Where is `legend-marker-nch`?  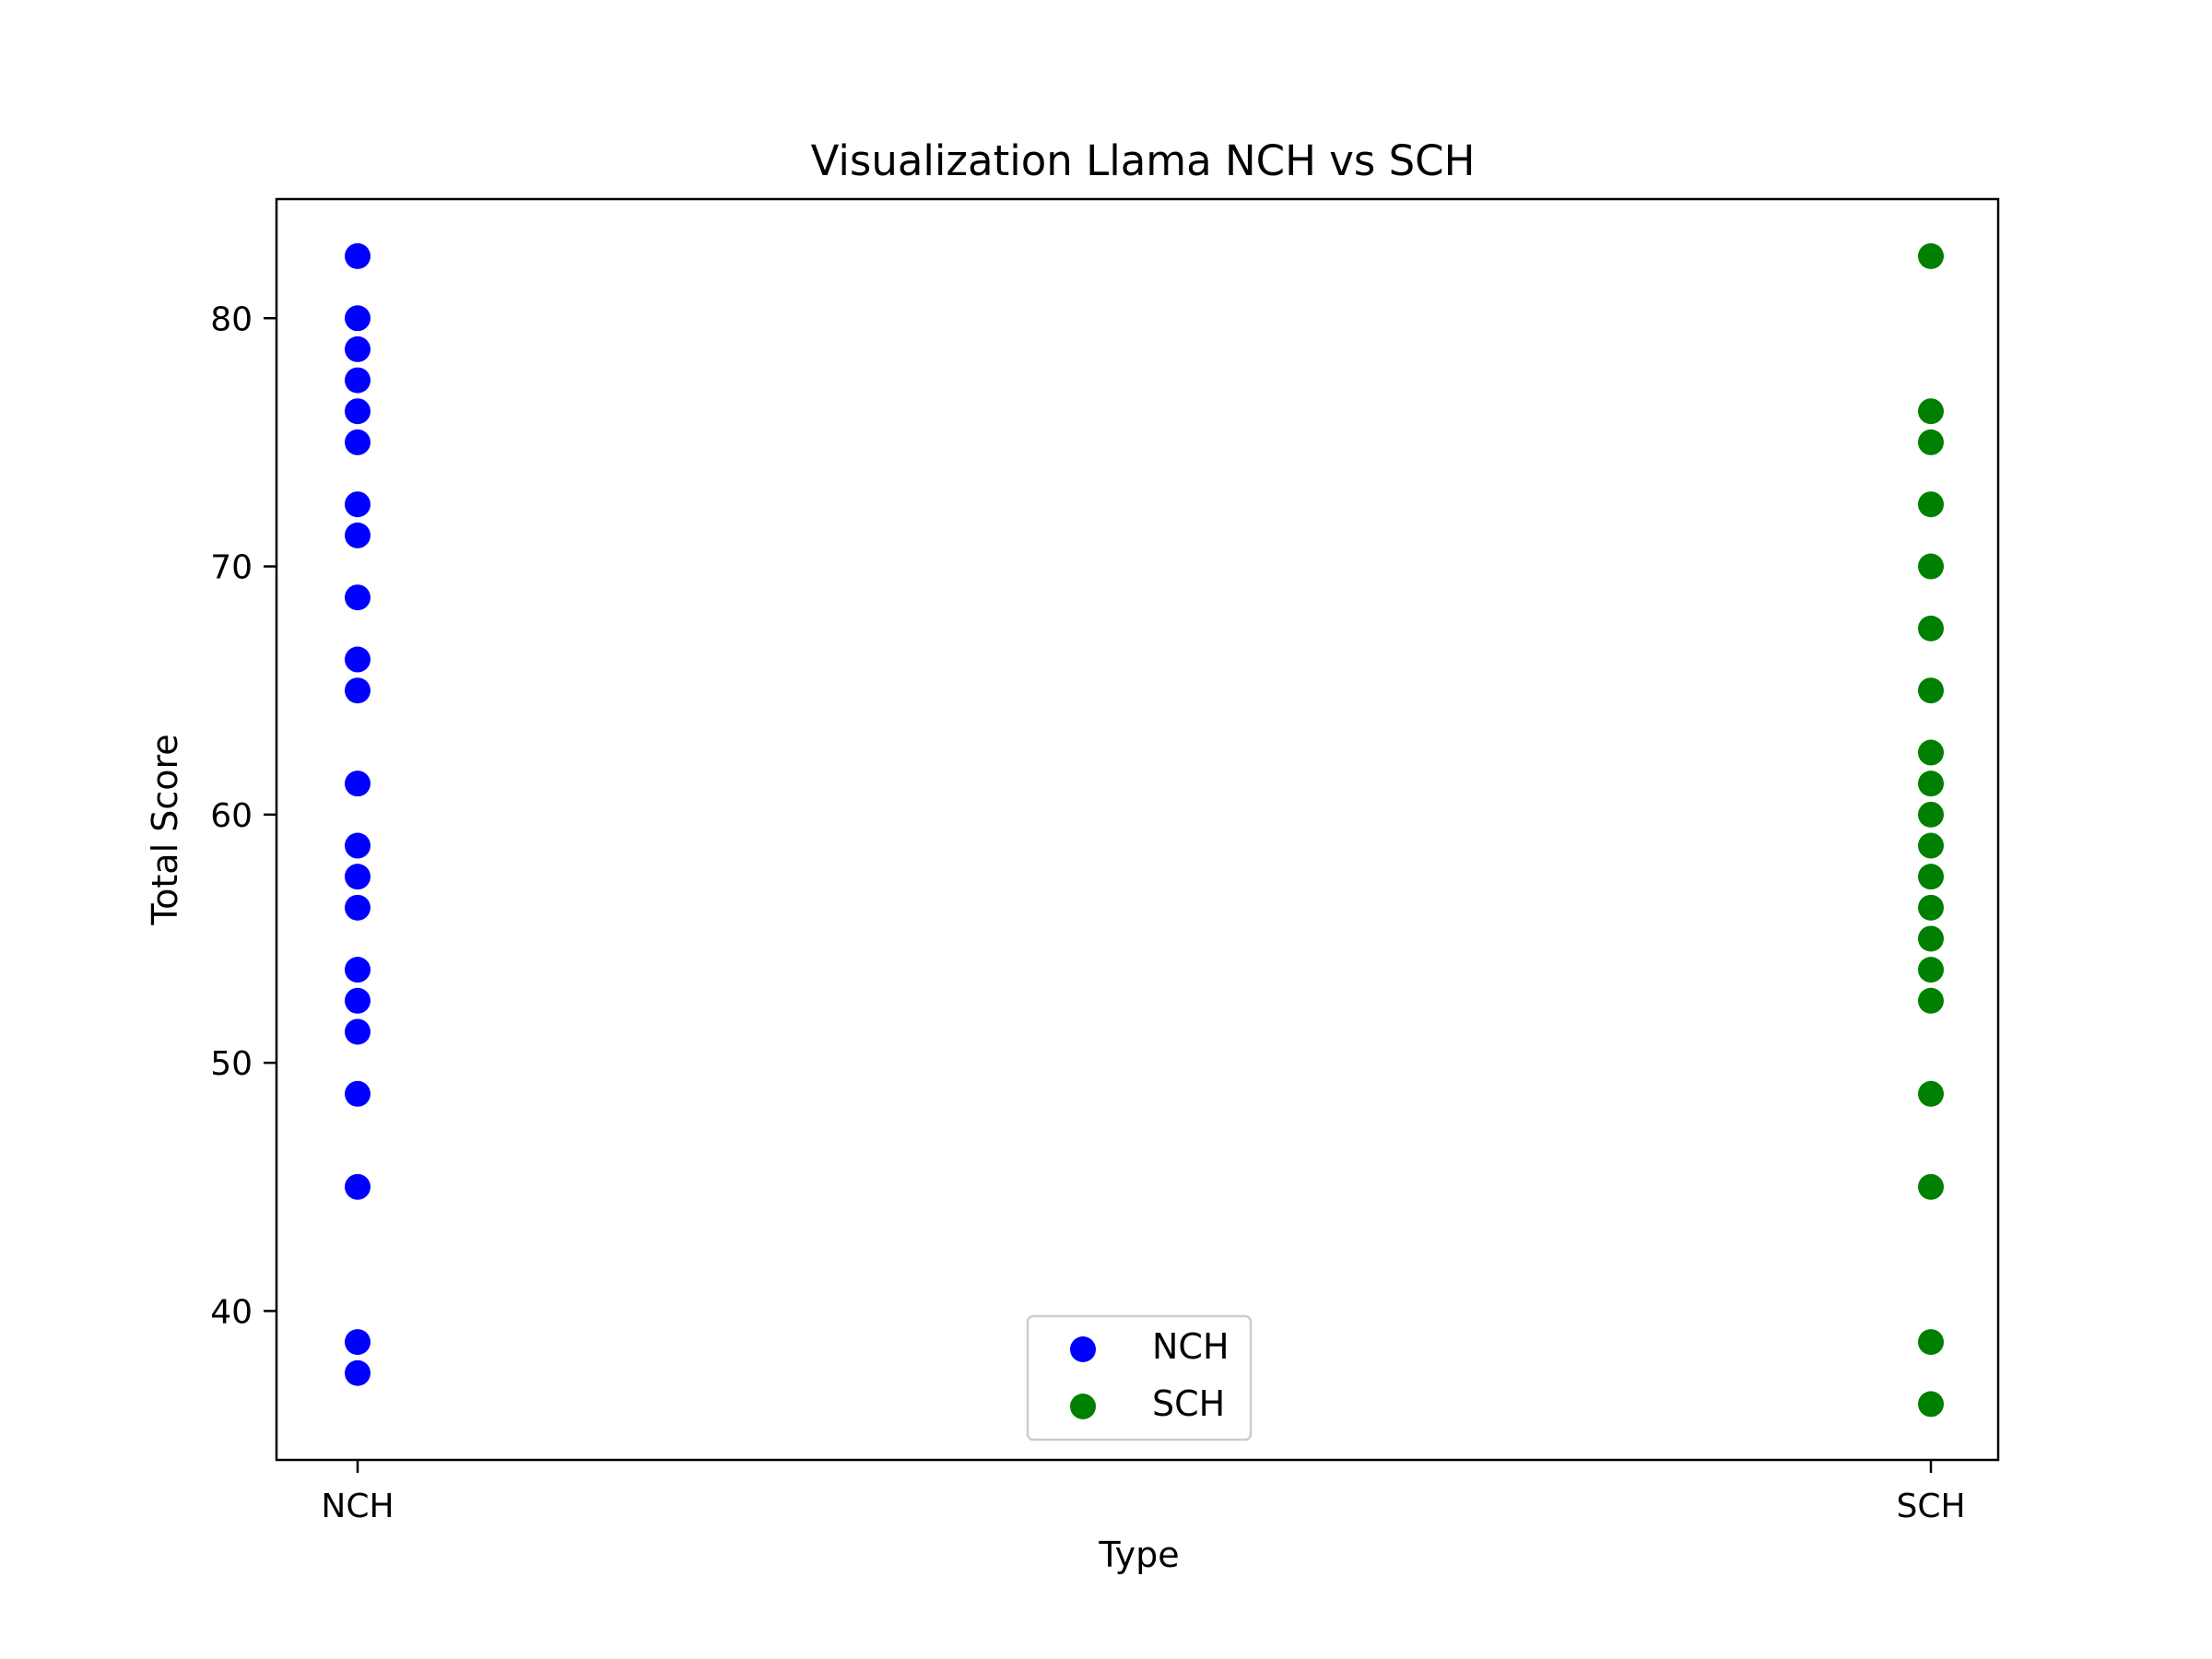
legend-marker-nch is located at coordinates (1083, 1349).